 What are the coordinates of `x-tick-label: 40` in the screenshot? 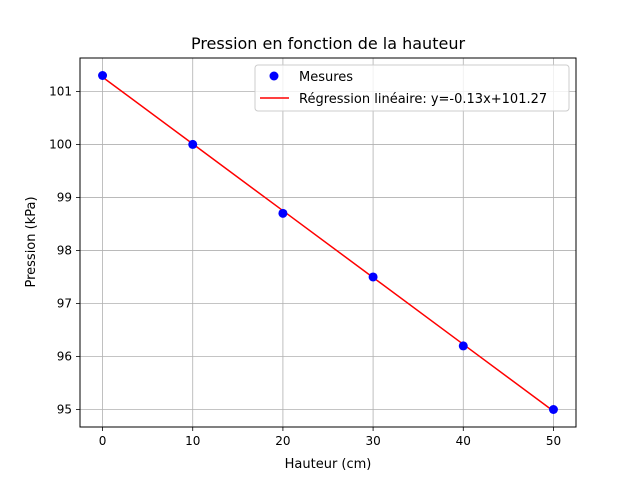 It's located at (463, 441).